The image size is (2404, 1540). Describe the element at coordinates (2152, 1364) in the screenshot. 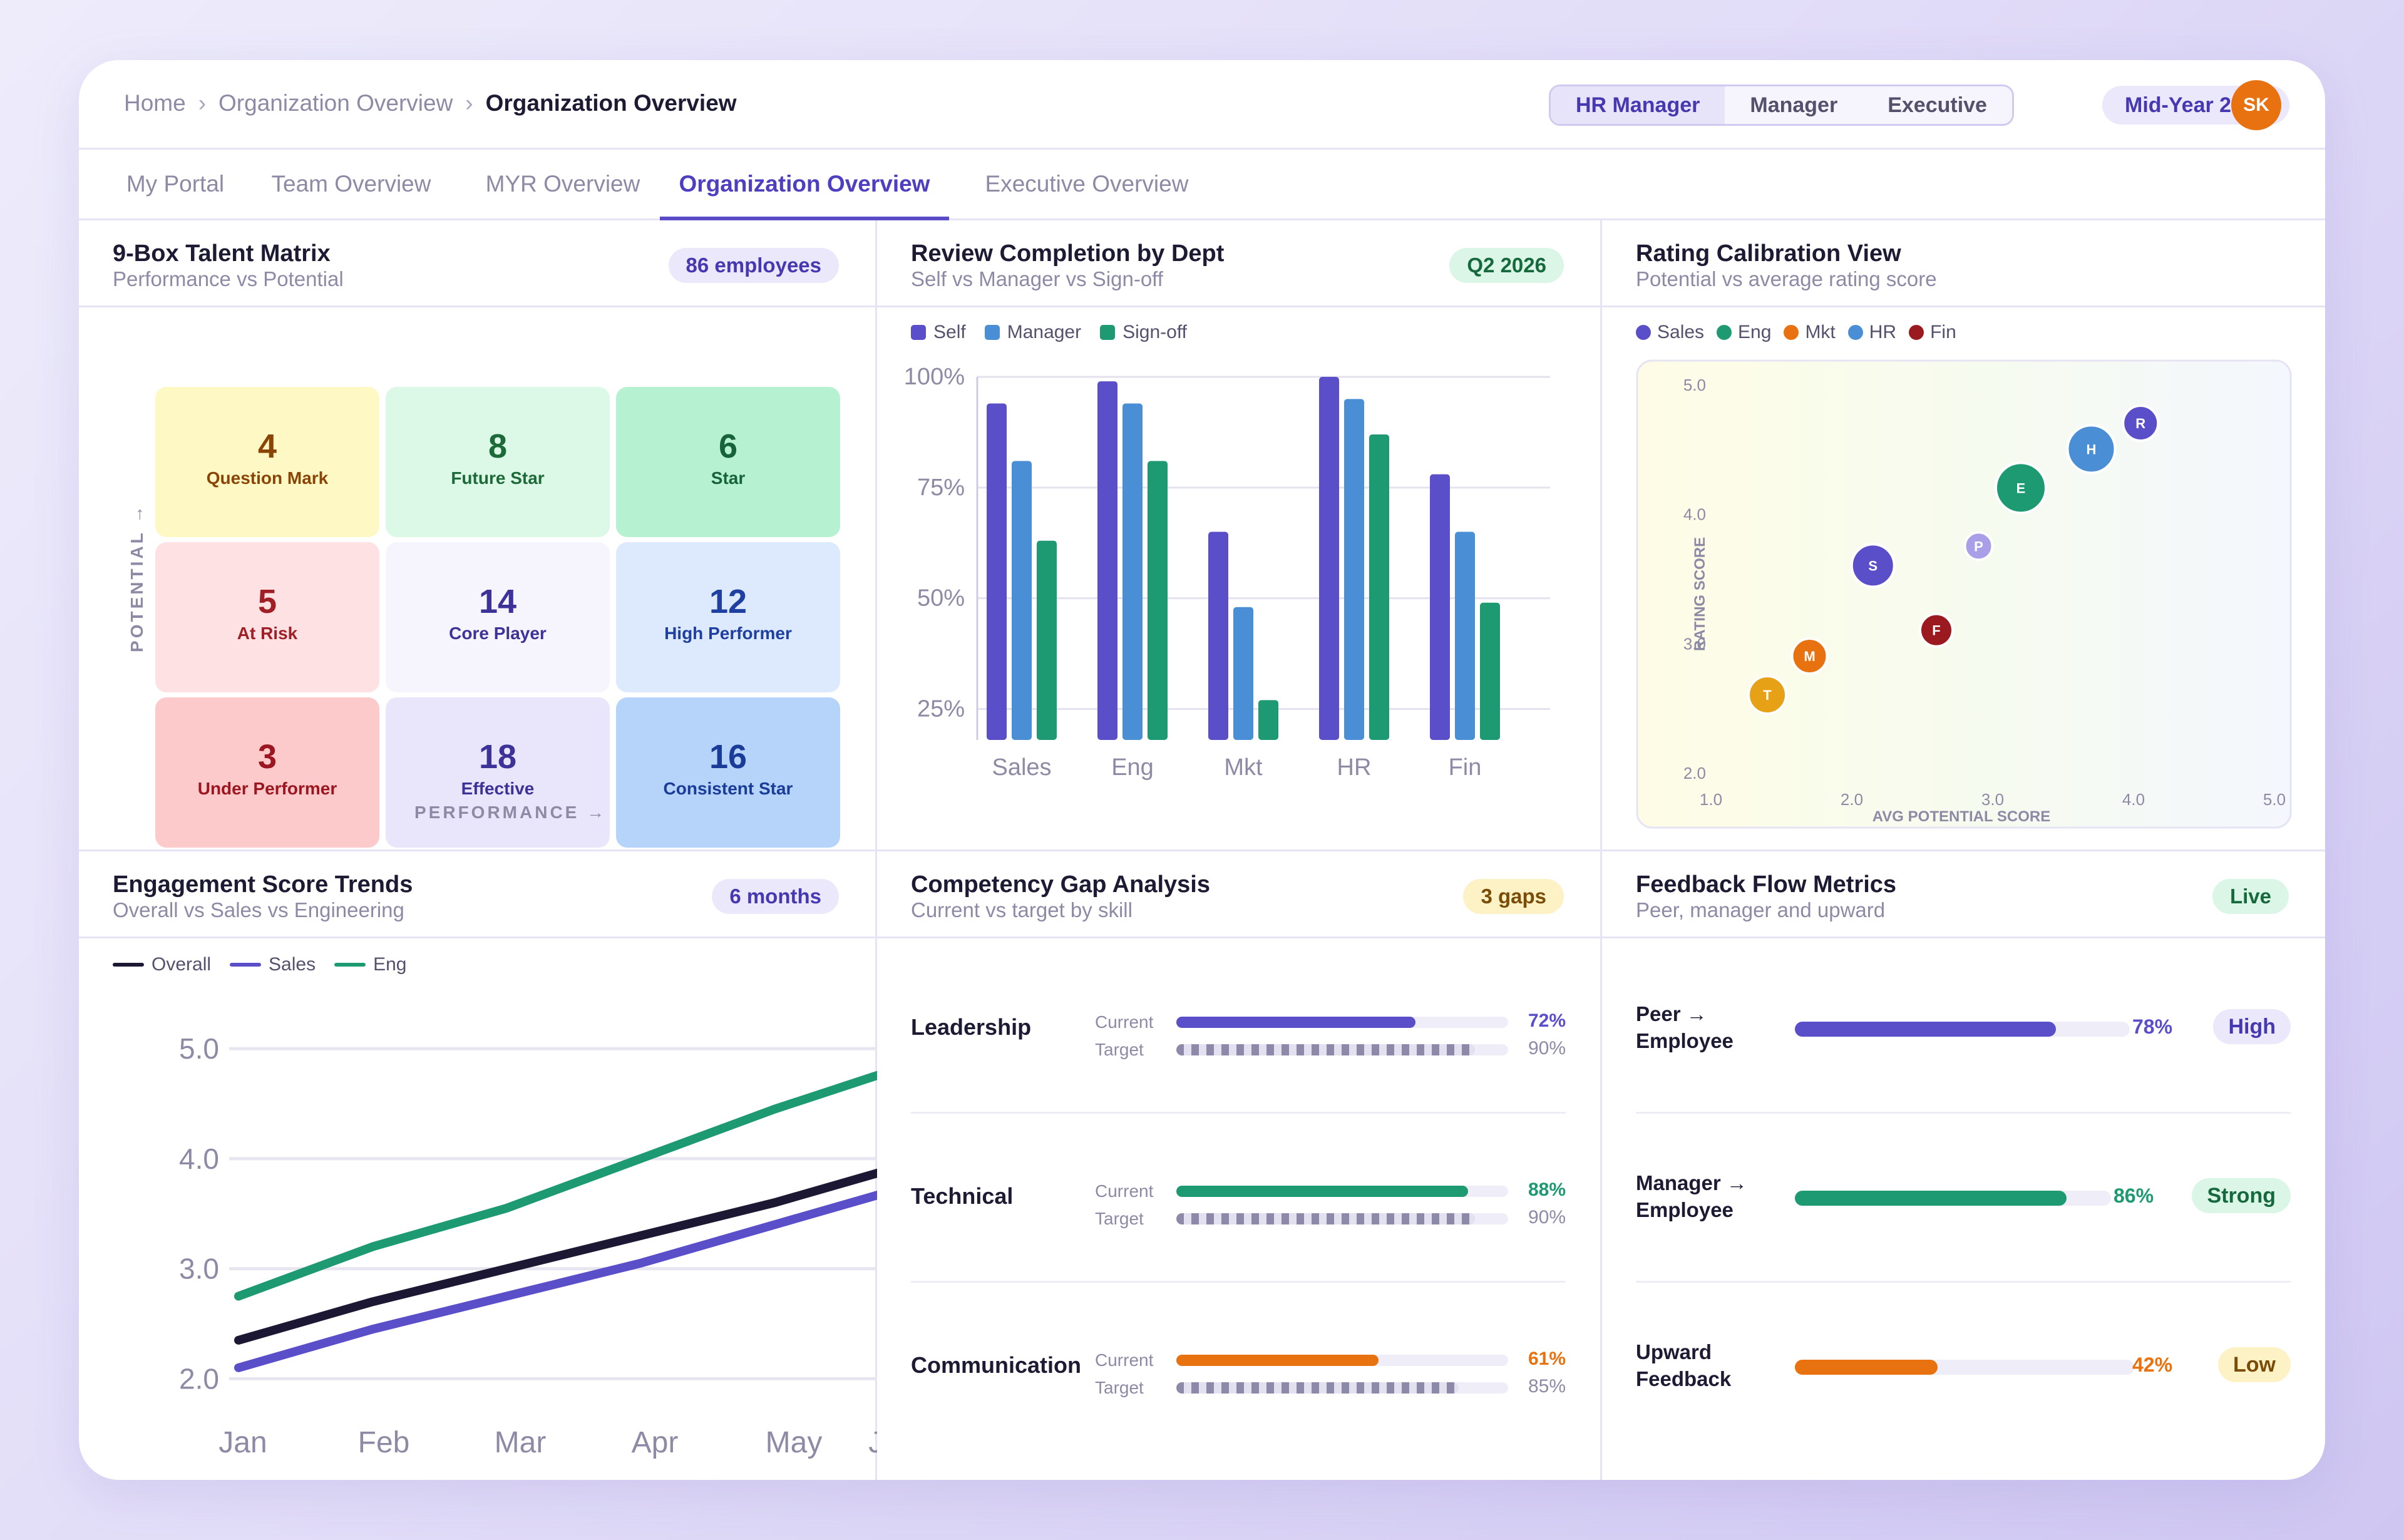

I see `feedback-percent: 42%` at that location.